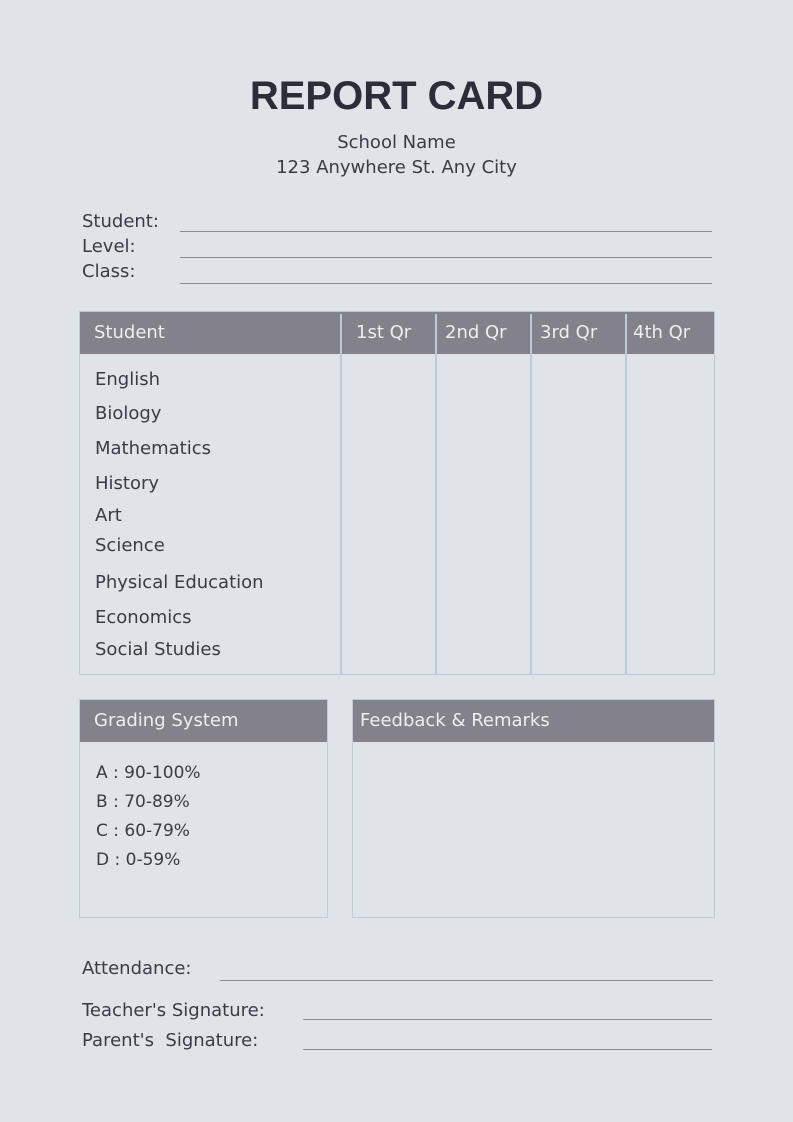 The image size is (793, 1122). Describe the element at coordinates (507, 1049) in the screenshot. I see `parent-signature-field` at that location.